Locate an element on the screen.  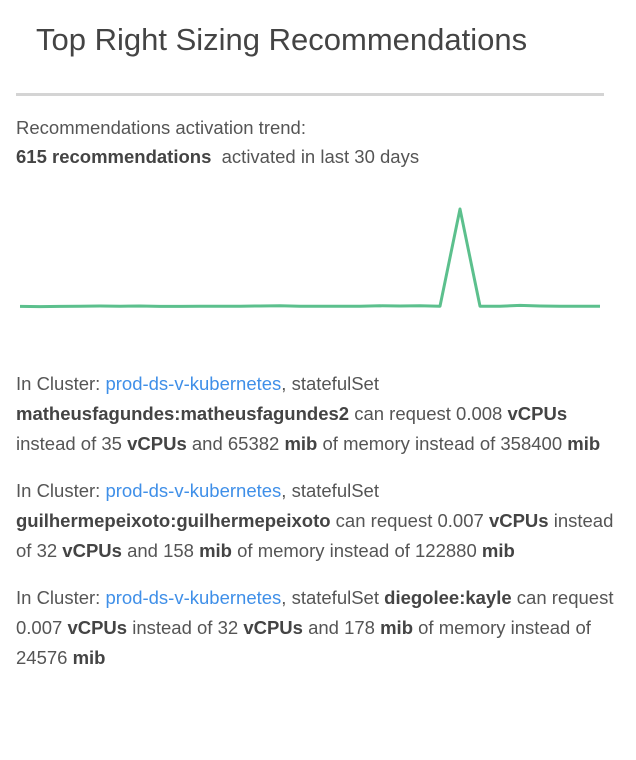
workload-name: guilhermepeixoto:guilhermepeixoto is located at coordinates (173, 520).